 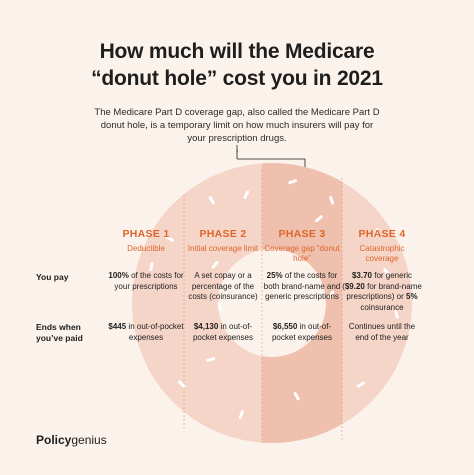 I want to click on connector-line, so click(x=237, y=148).